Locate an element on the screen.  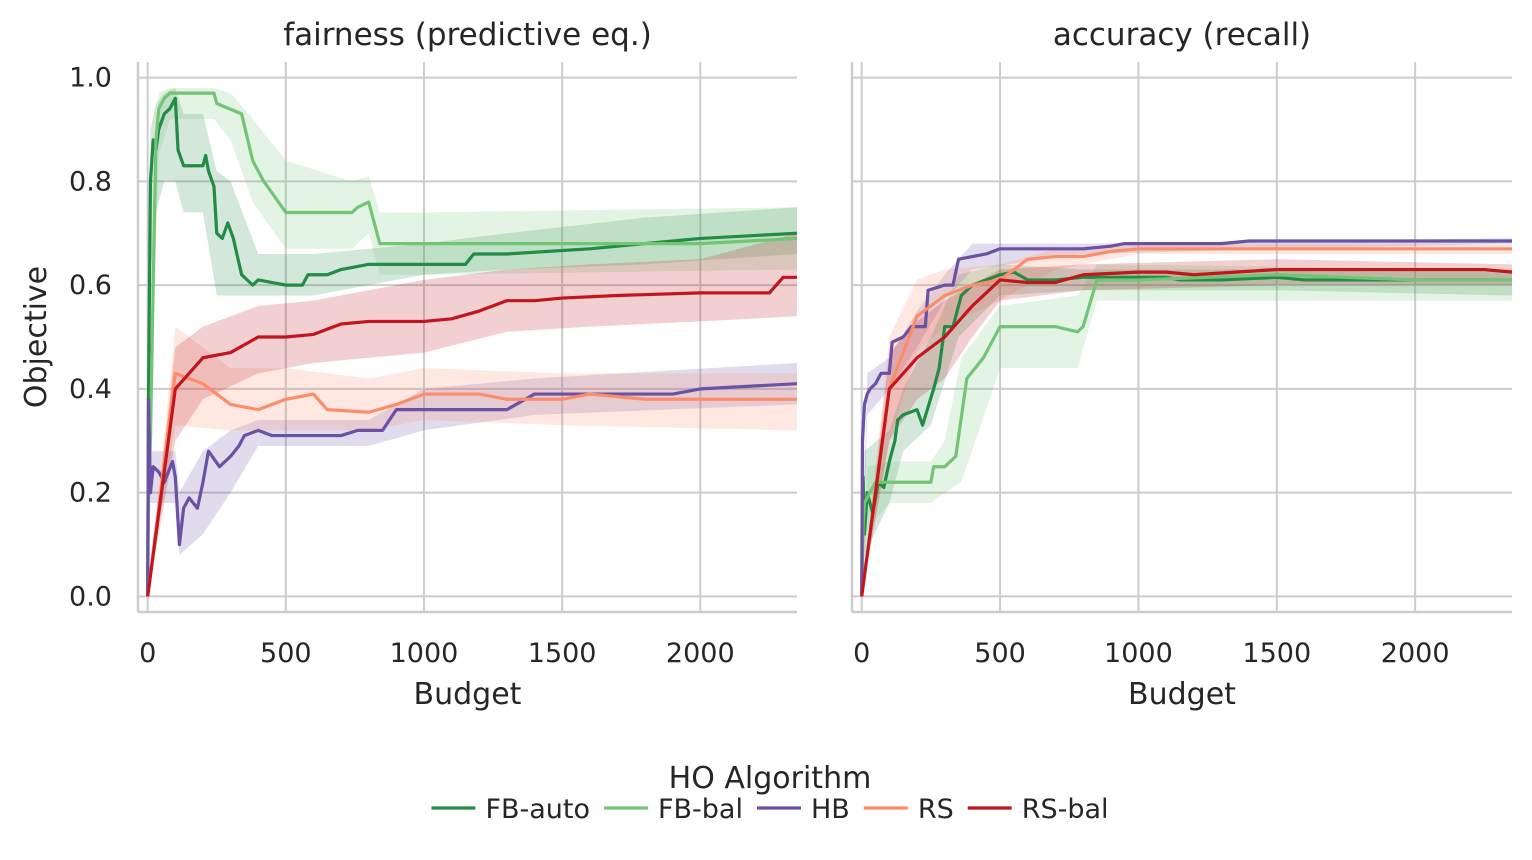
y-tick-label: 0.0 is located at coordinates (90, 596).